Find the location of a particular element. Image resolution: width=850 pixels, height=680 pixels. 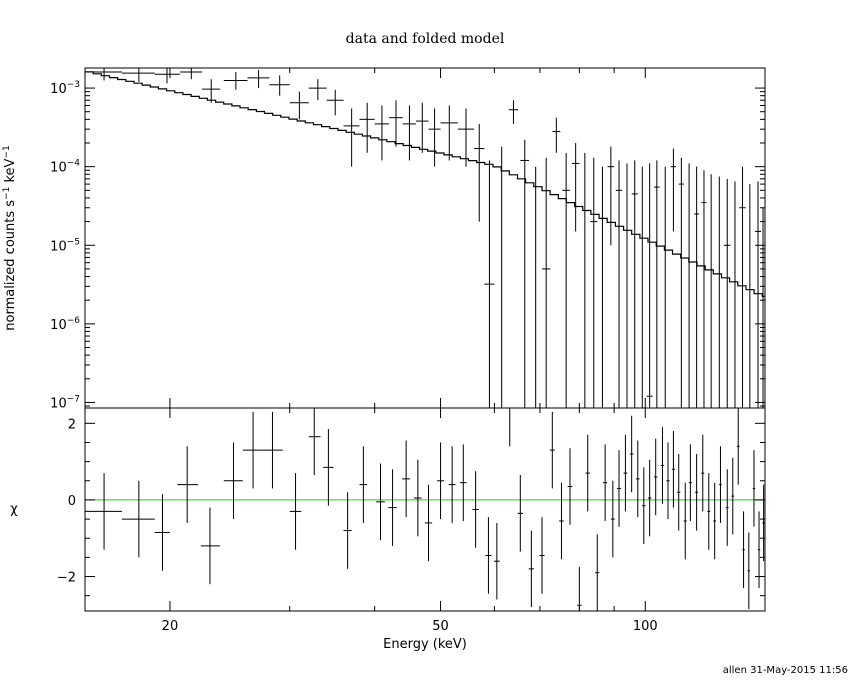

x-tick-label: 50 is located at coordinates (440, 626).